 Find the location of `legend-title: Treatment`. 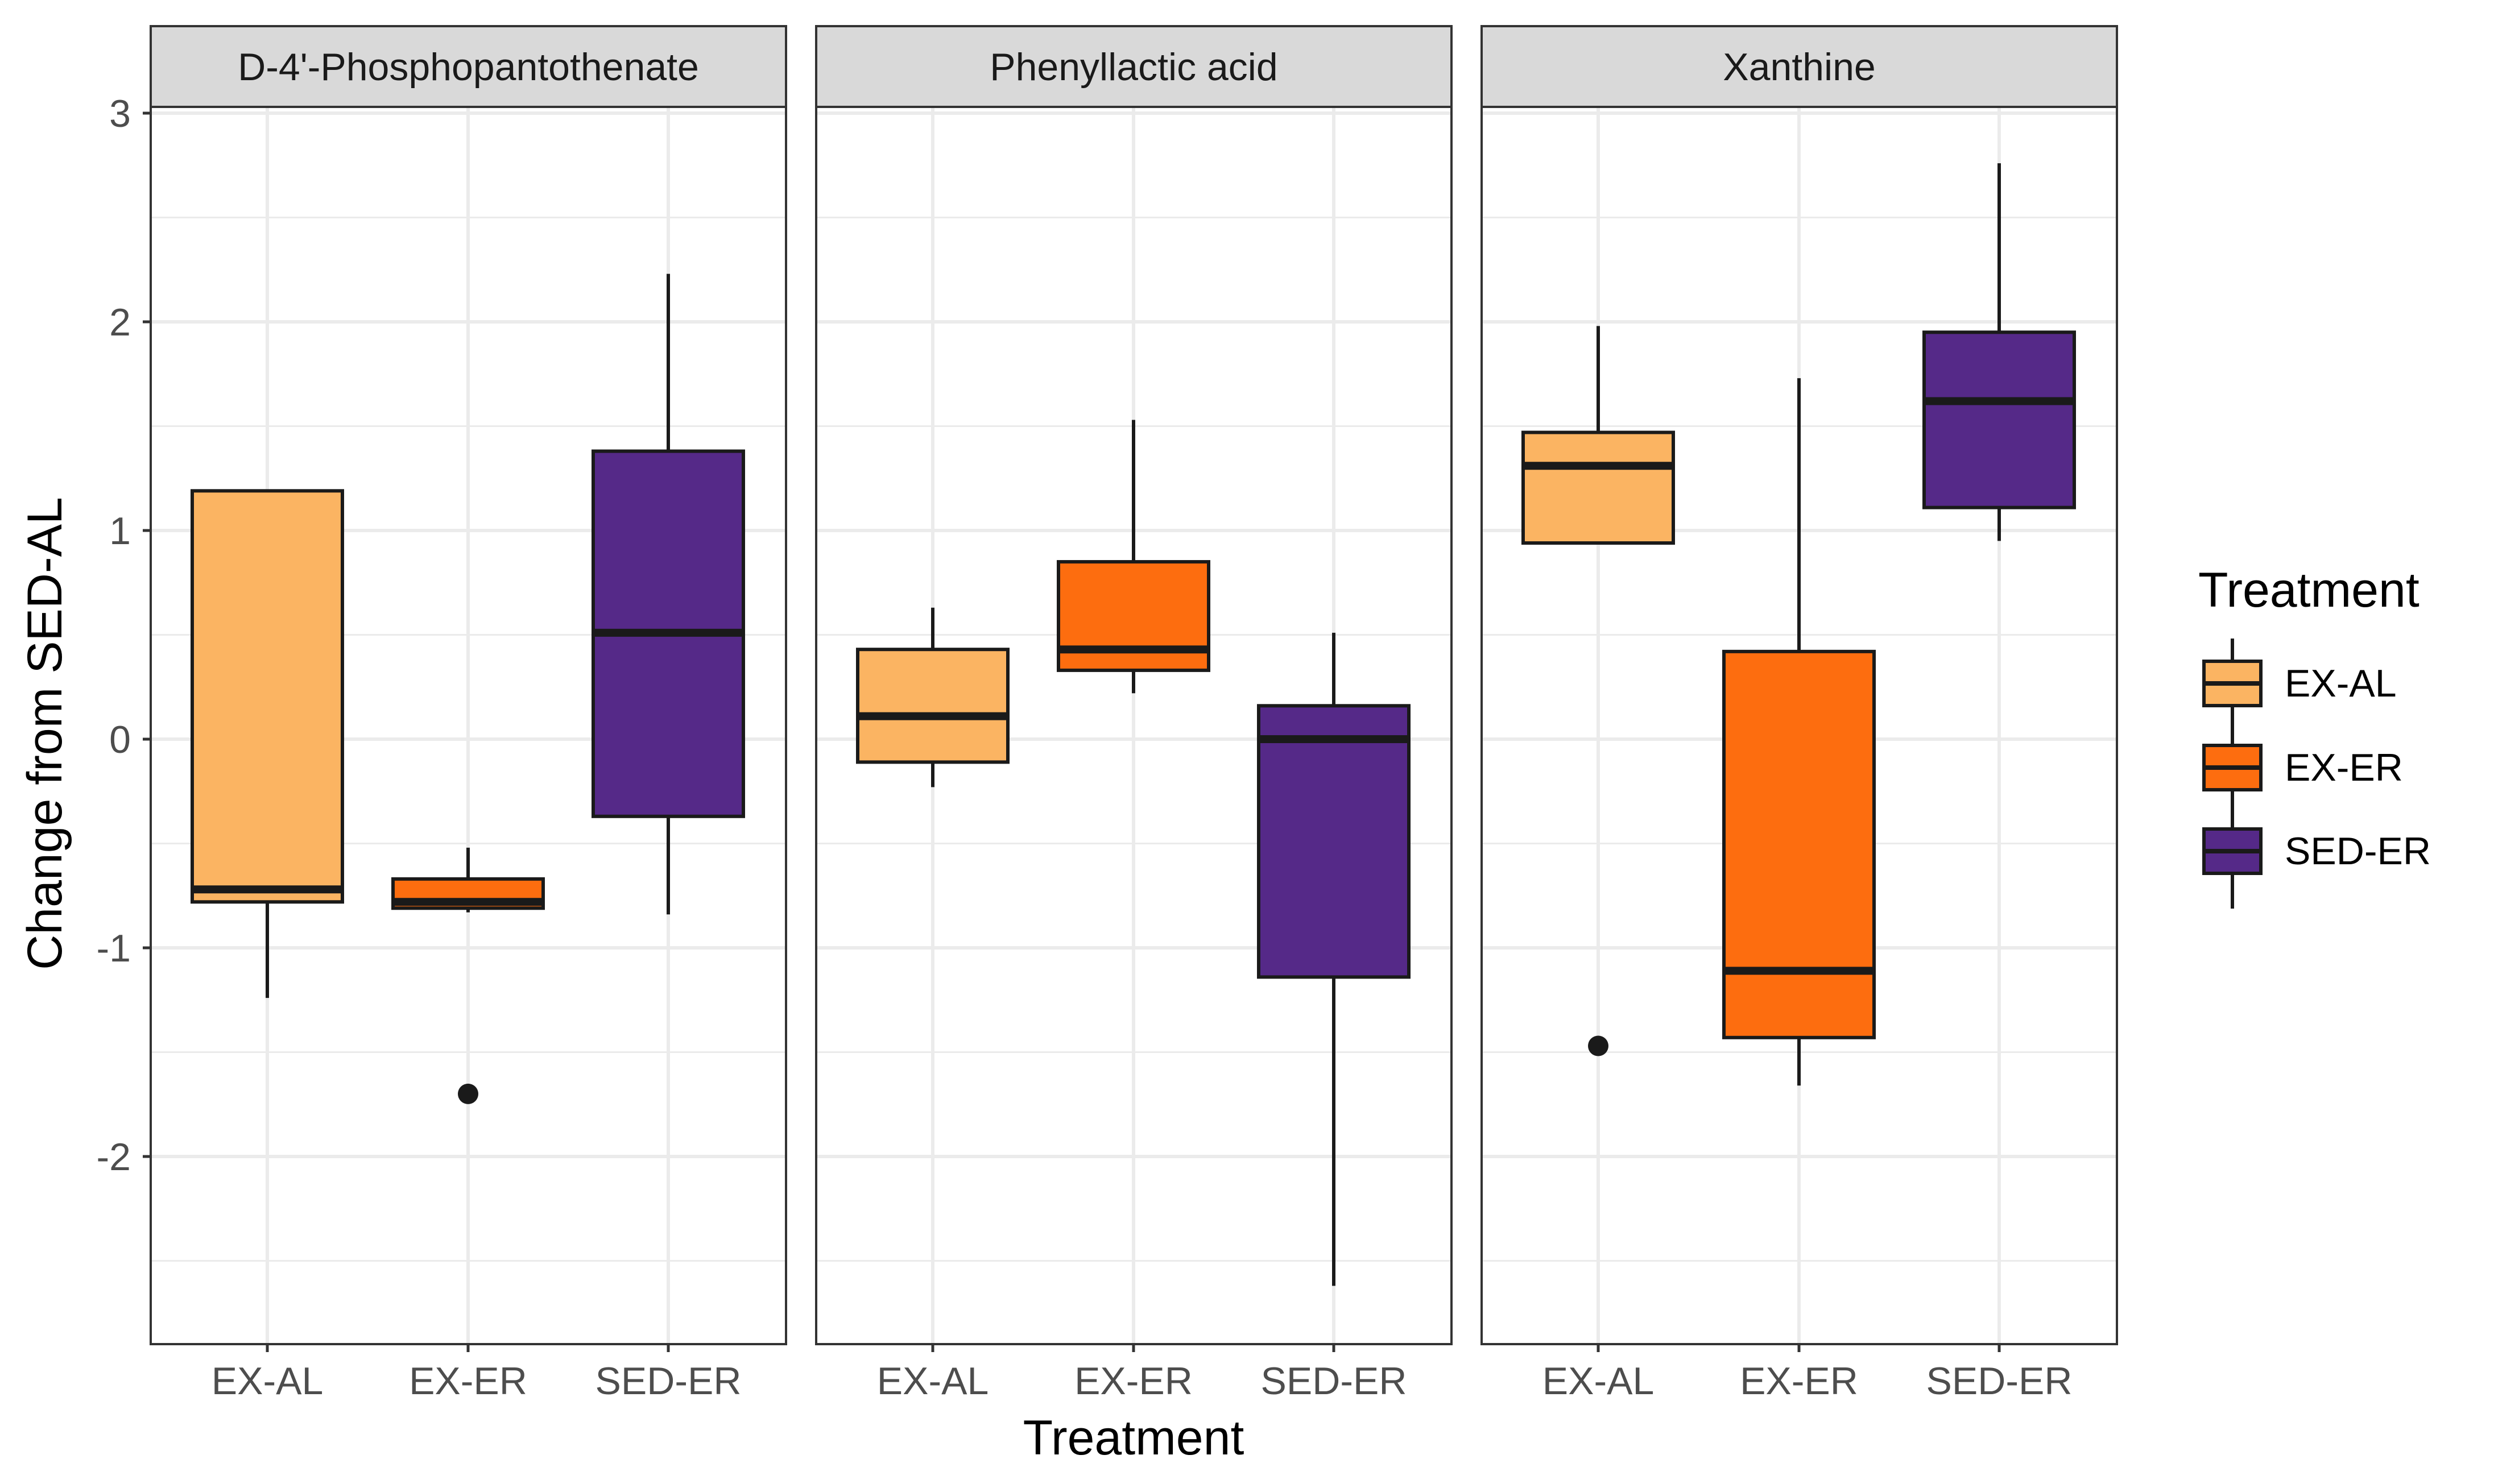

legend-title: Treatment is located at coordinates (2309, 590).